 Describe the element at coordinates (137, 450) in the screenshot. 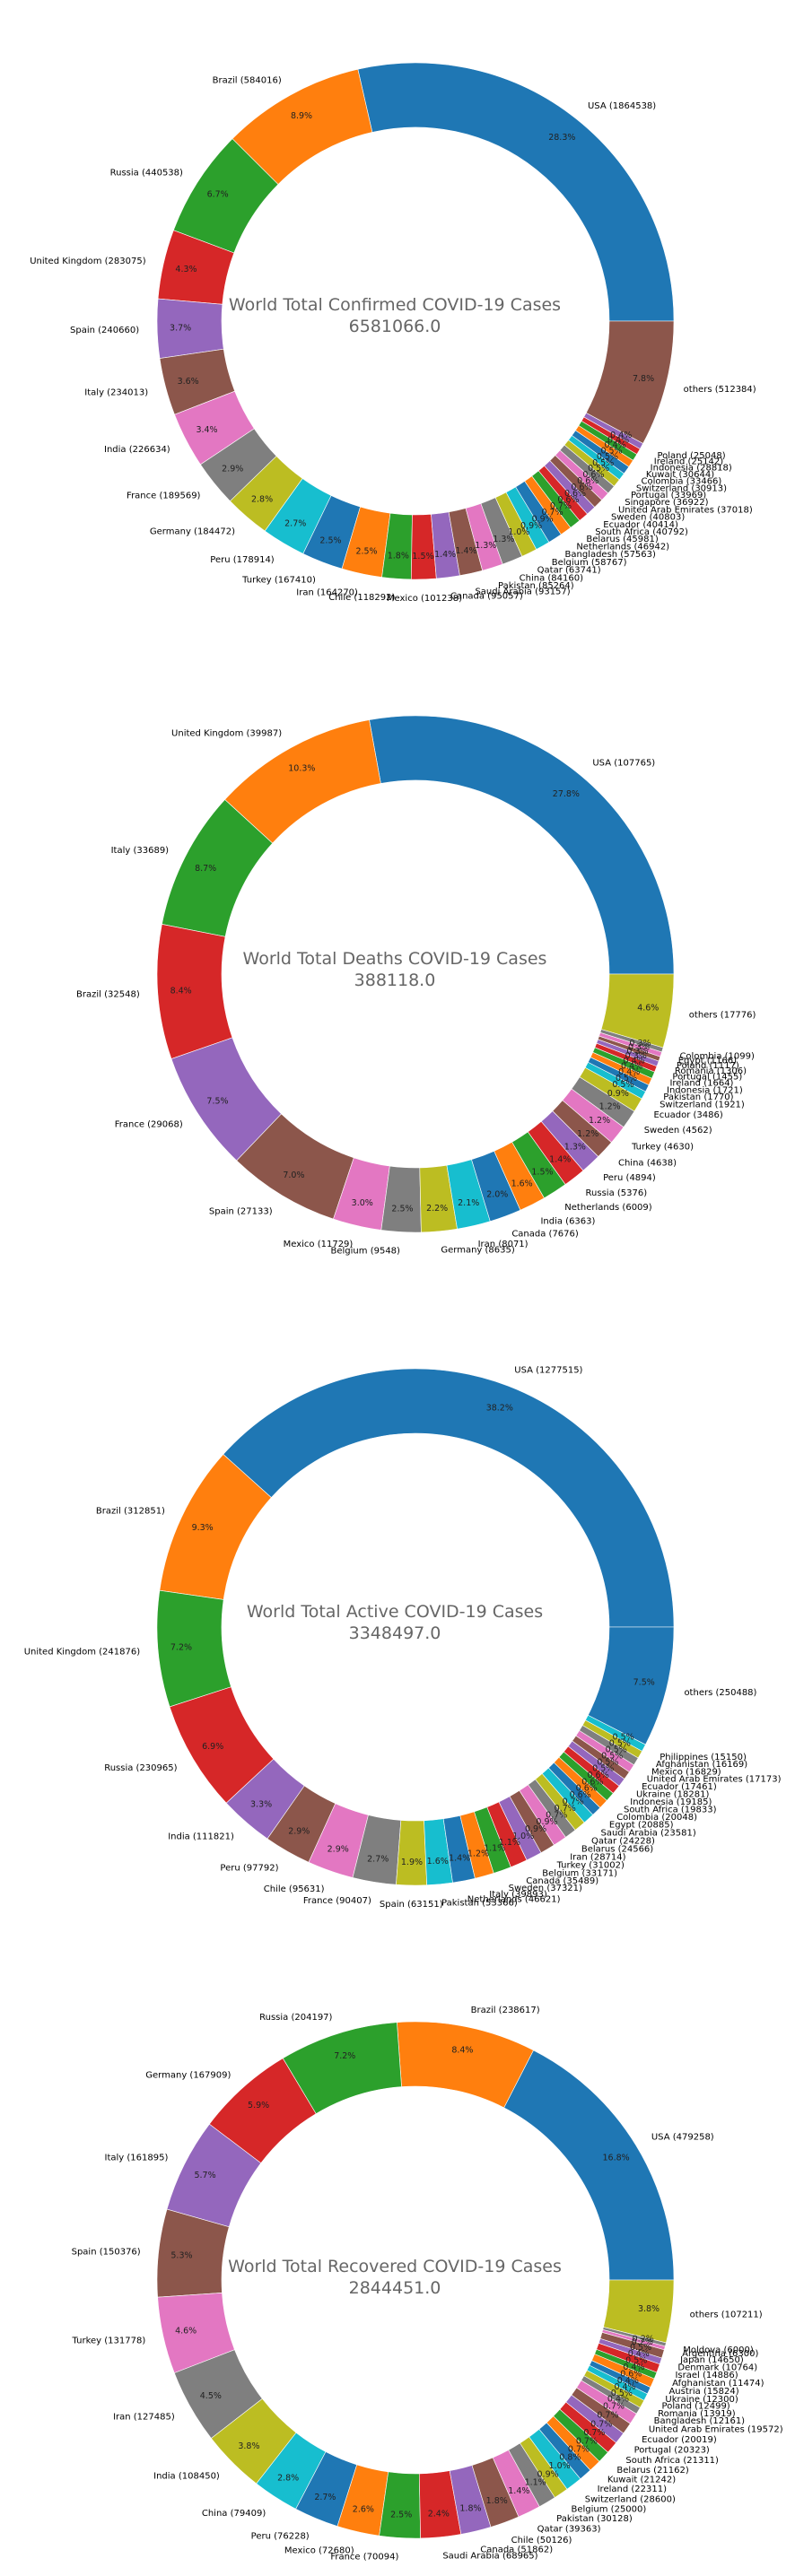

I see `slice-label: India (226634)` at that location.